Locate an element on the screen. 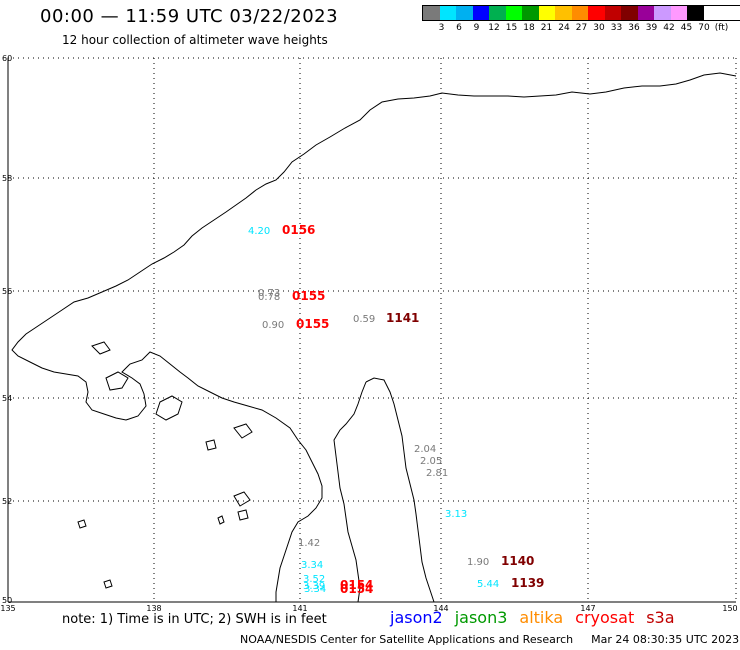 The image size is (740, 650). coastline-island-i is located at coordinates (221, 520).